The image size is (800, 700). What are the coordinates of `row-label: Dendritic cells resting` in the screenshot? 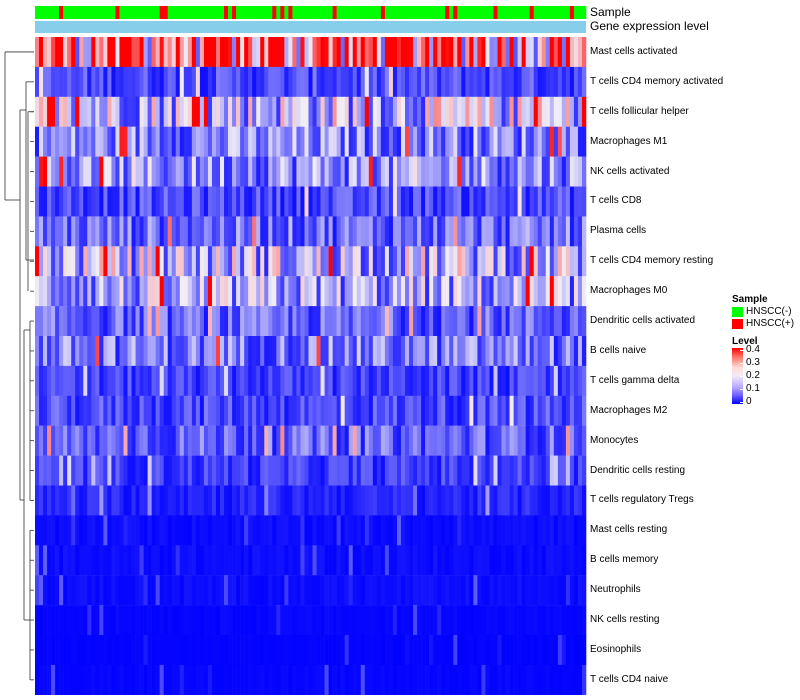 It's located at (638, 470).